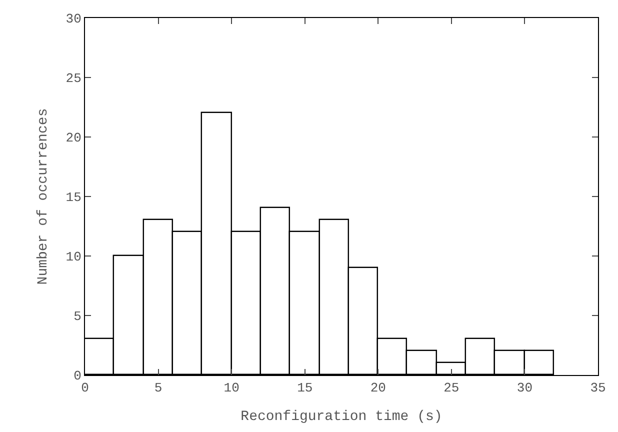 The image size is (618, 432). I want to click on y-tick-label: 5, so click(78, 316).